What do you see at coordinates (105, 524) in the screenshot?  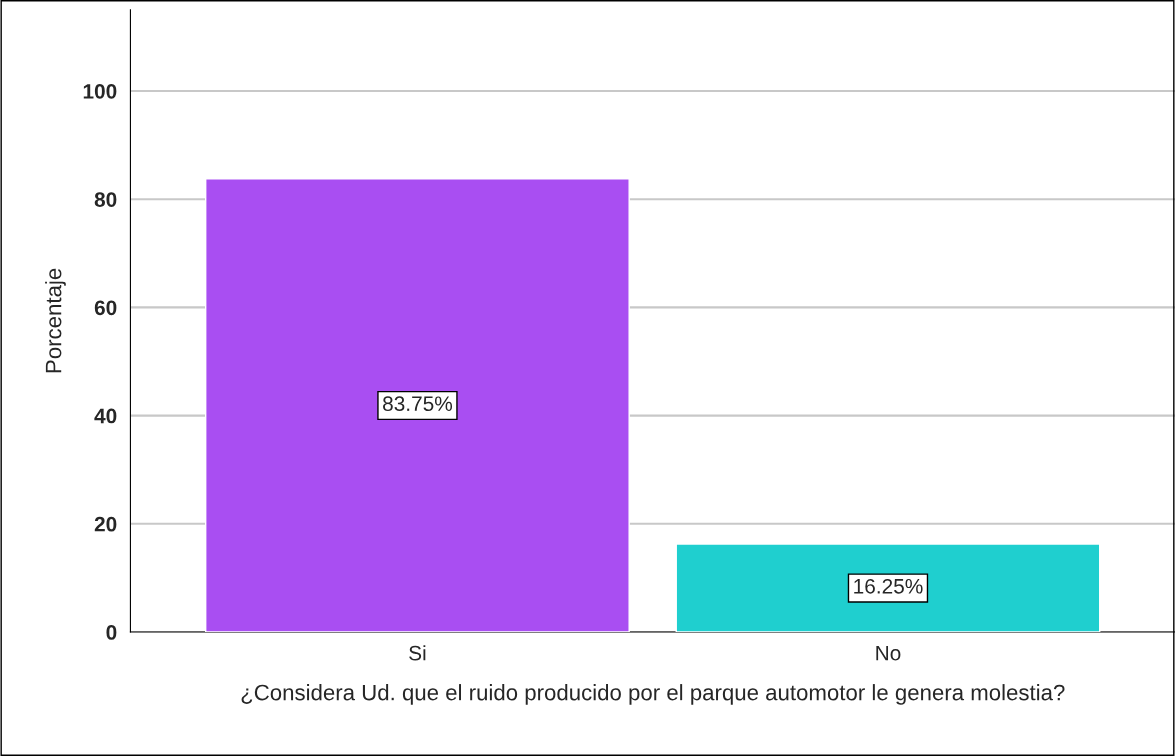 I see `y-tick-label: 20` at bounding box center [105, 524].